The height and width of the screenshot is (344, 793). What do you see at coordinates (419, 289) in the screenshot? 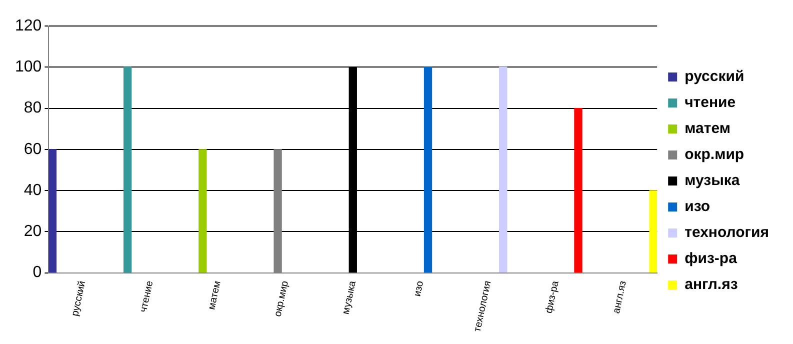
I see `x-tick-label: изо` at bounding box center [419, 289].